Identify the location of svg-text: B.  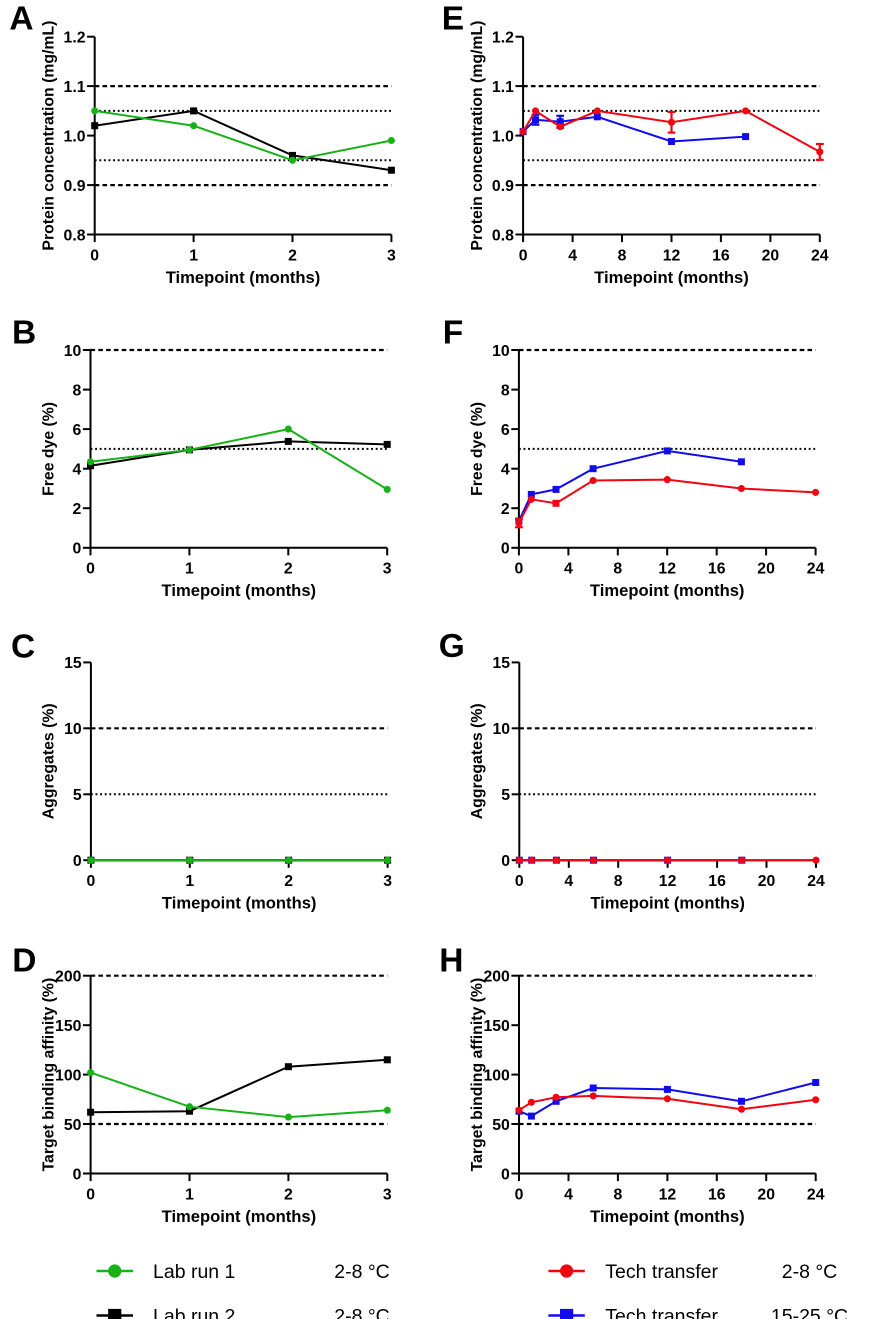
(24, 332).